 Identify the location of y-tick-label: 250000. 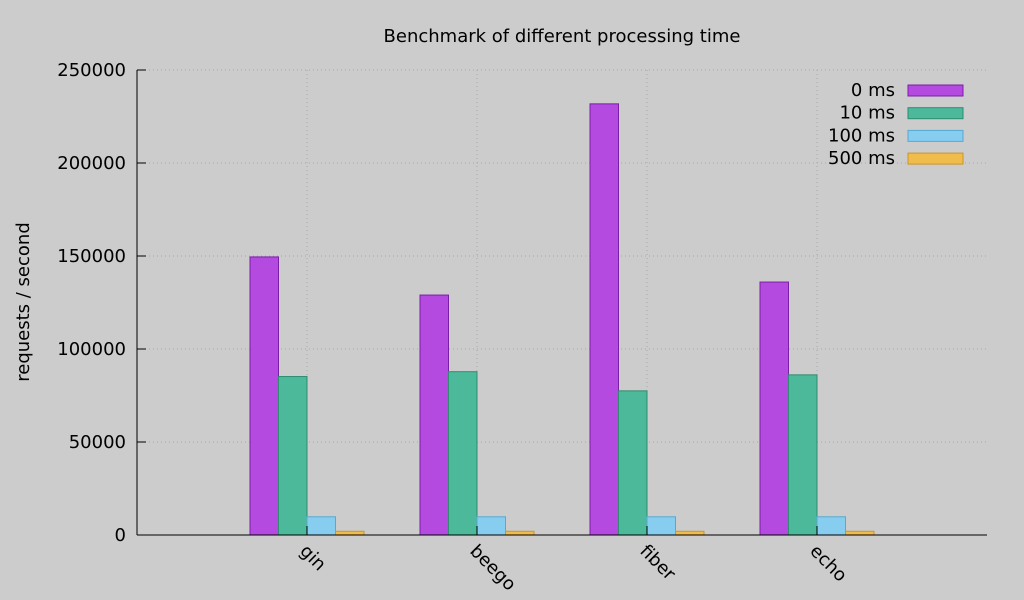
(91, 70).